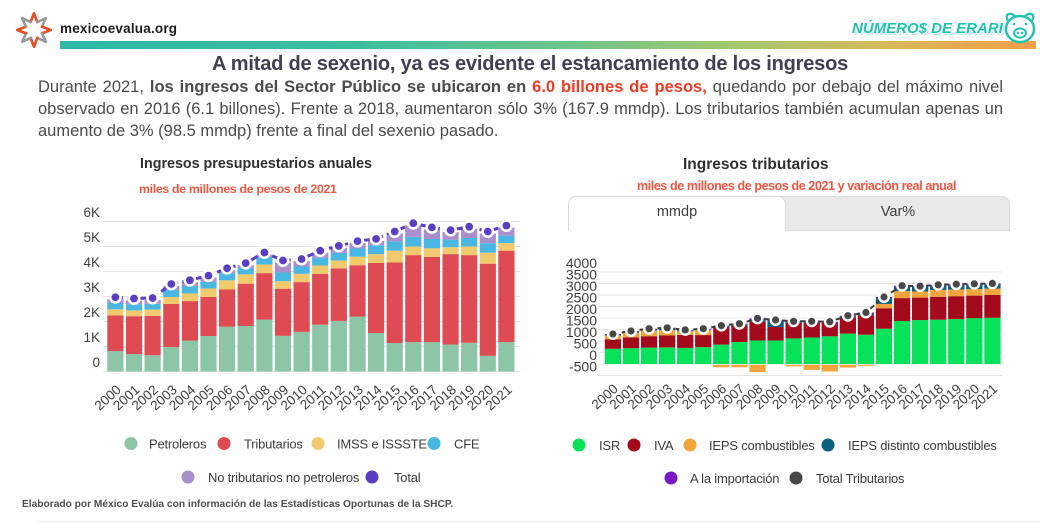 This screenshot has height=524, width=1040. What do you see at coordinates (586, 344) in the screenshot?
I see `svg-text: 500` at bounding box center [586, 344].